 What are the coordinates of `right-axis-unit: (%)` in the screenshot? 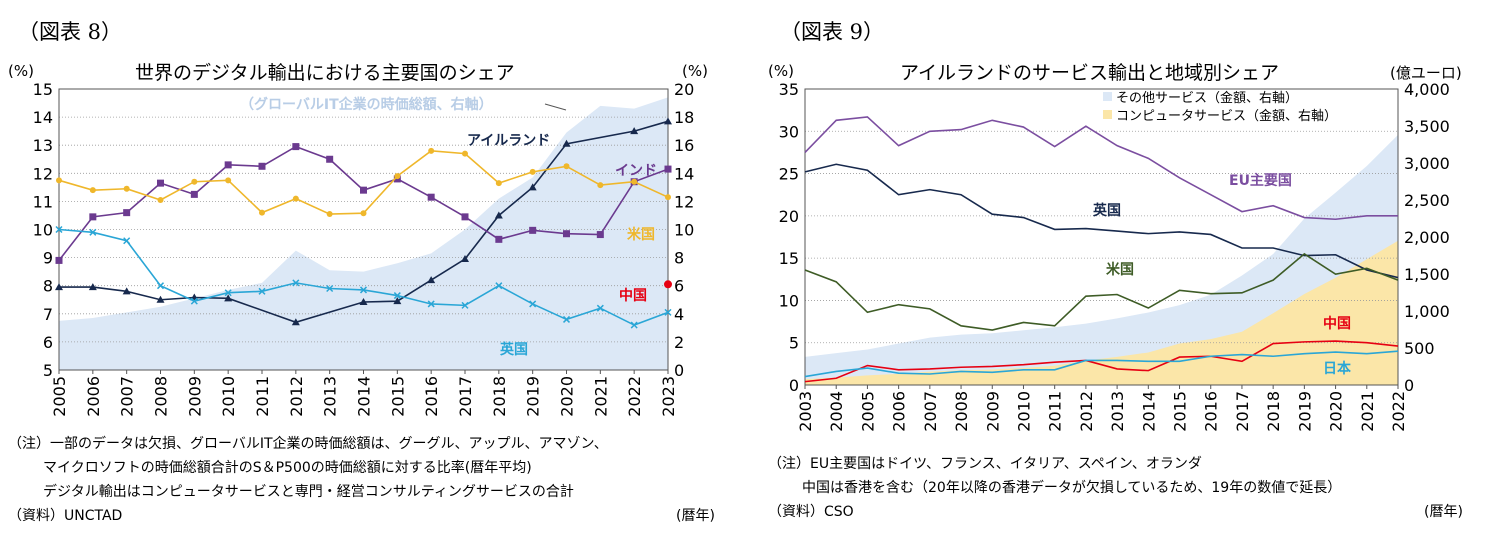 It's located at (695, 71).